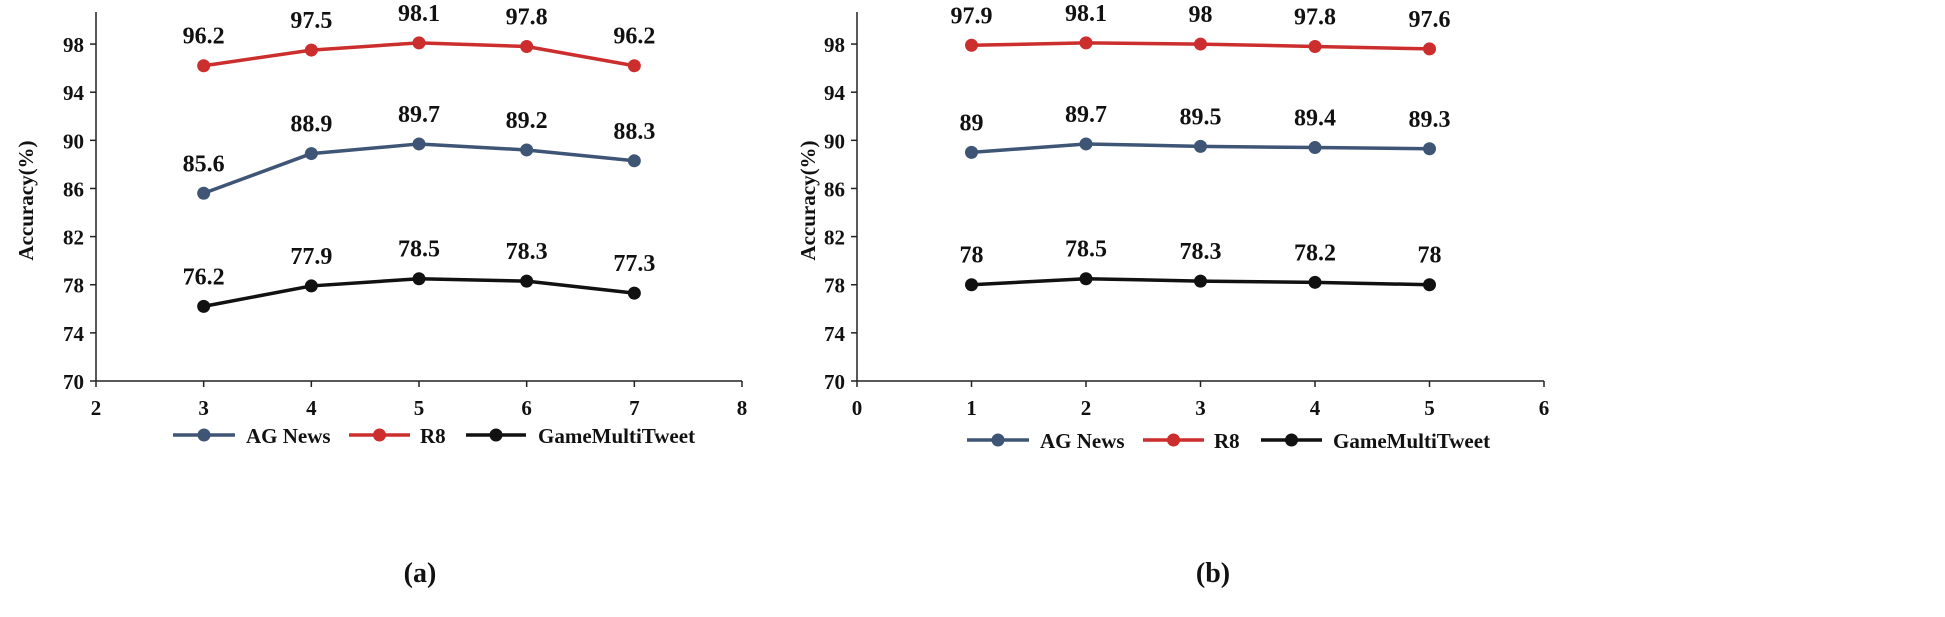 The width and height of the screenshot is (1945, 617). I want to click on y-tick-label: 78, so click(834, 286).